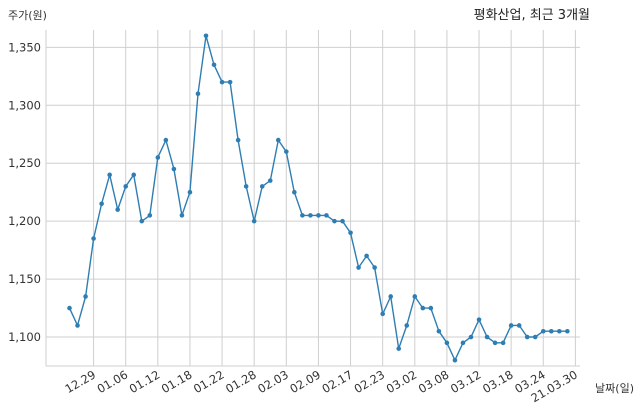 The width and height of the screenshot is (640, 419). Describe the element at coordinates (113, 381) in the screenshot. I see `x-tick-label: 01.06` at that location.